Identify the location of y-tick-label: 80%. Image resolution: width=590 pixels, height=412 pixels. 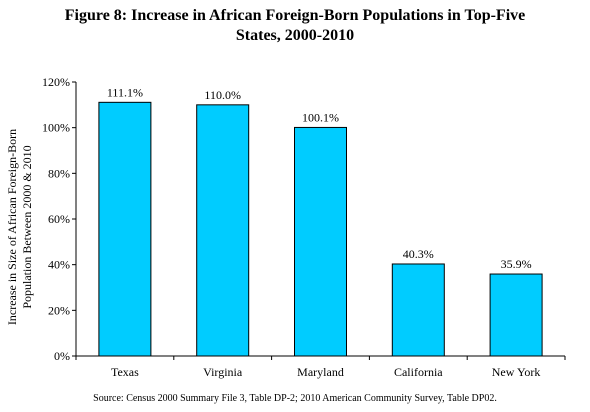
(59, 173).